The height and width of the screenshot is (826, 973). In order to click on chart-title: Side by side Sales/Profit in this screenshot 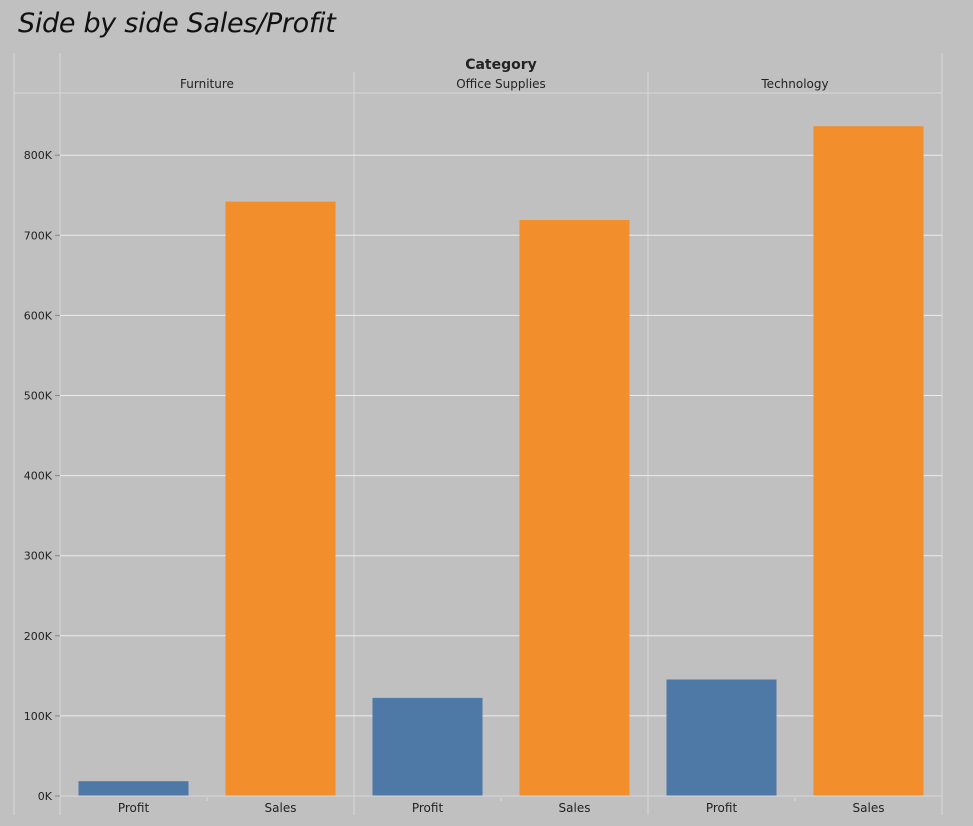, I will do `click(177, 23)`.